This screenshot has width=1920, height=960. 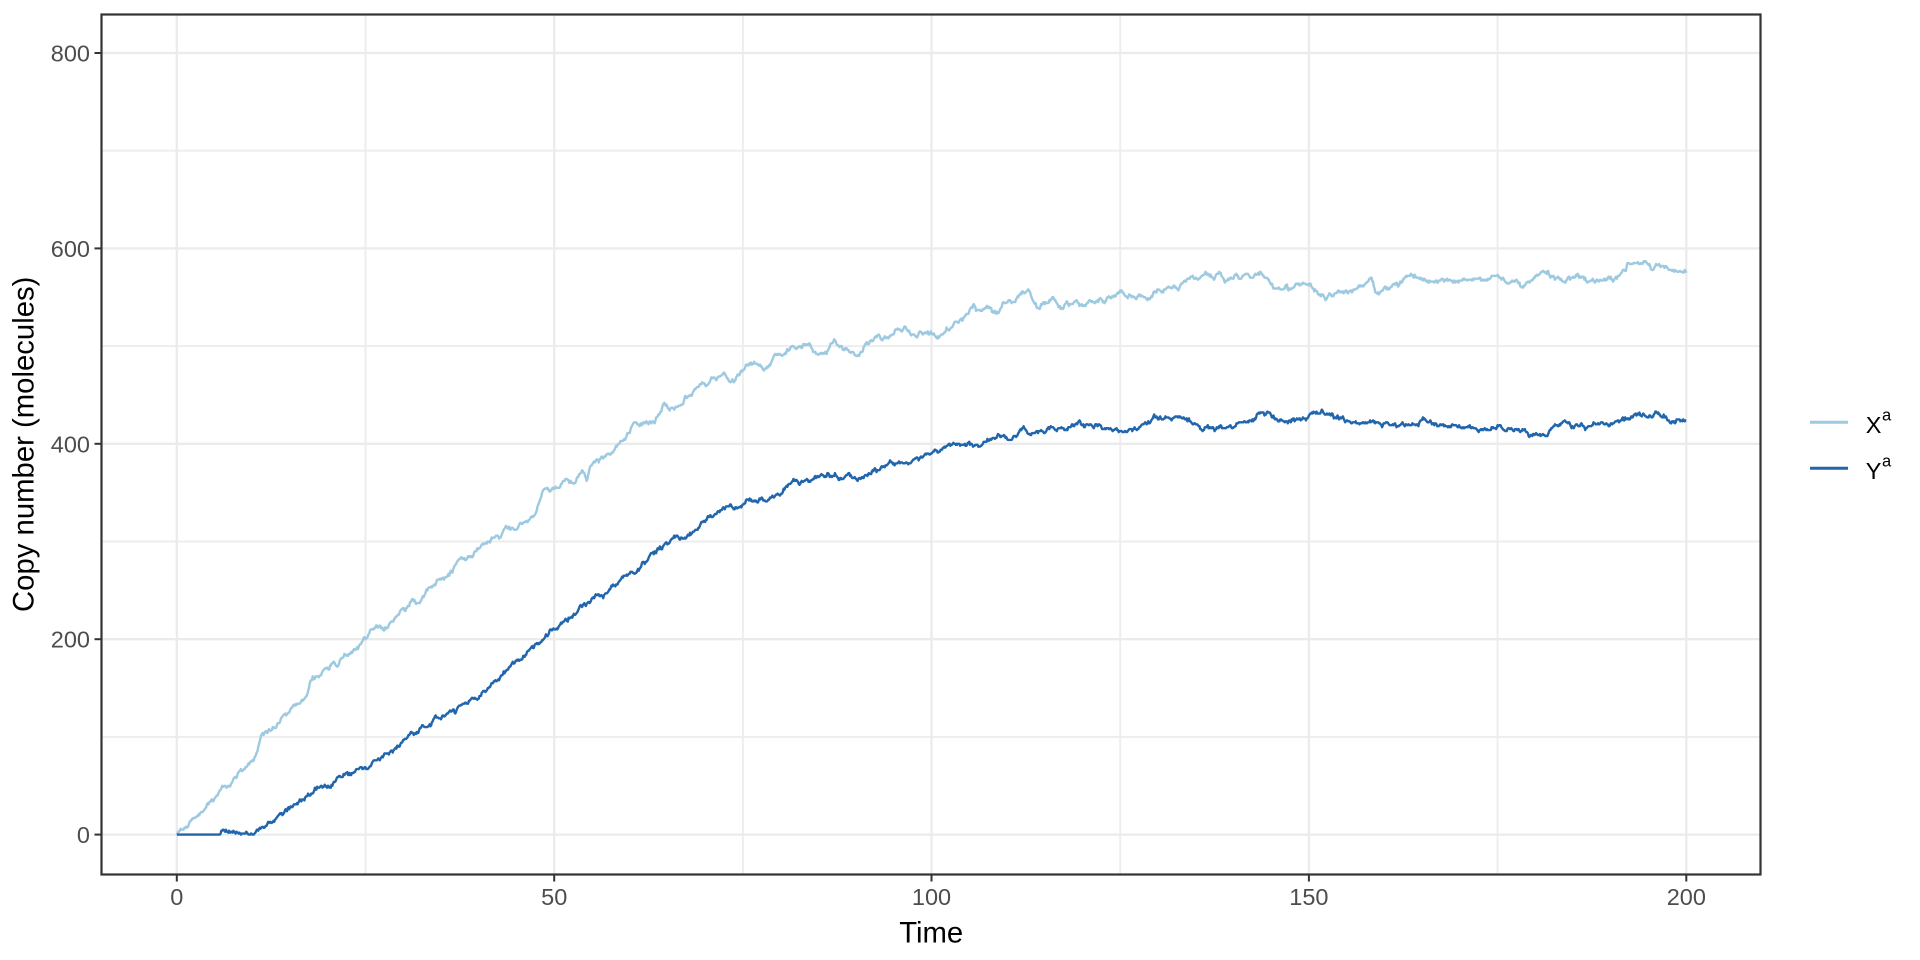 What do you see at coordinates (24, 444) in the screenshot?
I see `svg-text: Copy number (molecules)` at bounding box center [24, 444].